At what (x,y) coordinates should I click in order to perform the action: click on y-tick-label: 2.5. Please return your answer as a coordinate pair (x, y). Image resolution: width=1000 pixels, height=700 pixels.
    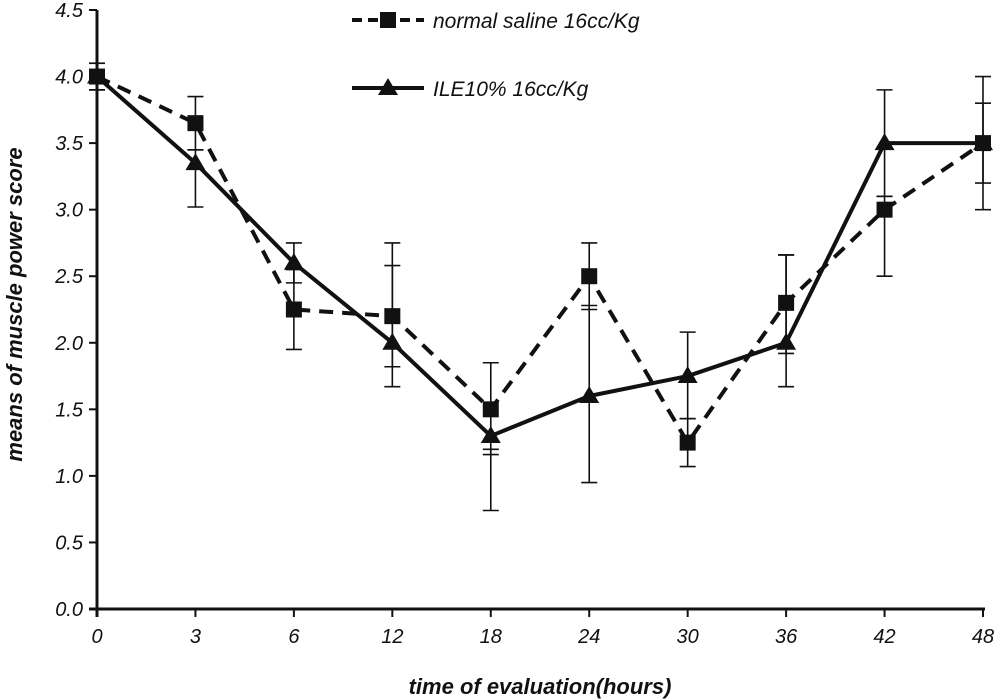
    Looking at the image, I should click on (69, 277).